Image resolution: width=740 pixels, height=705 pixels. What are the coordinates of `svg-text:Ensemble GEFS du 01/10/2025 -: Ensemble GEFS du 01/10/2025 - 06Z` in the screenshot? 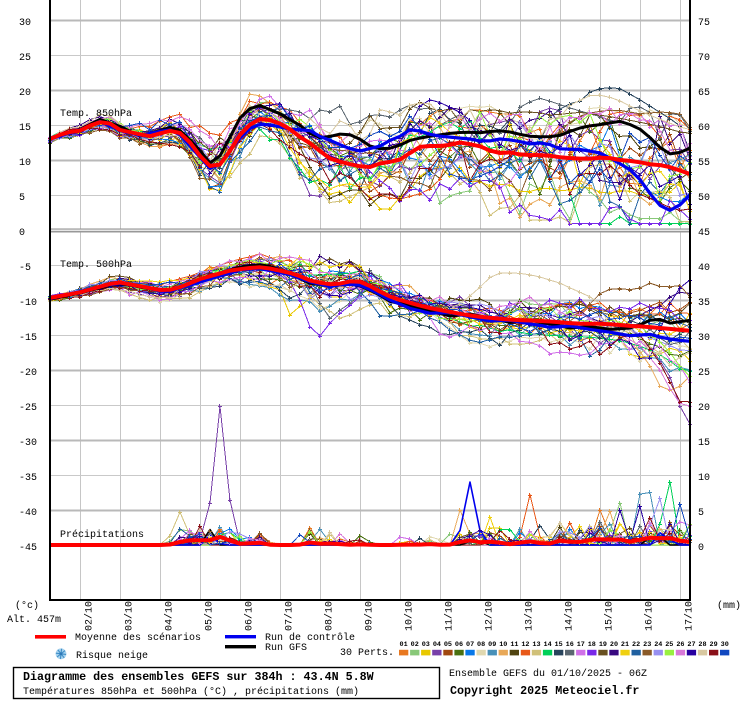 It's located at (548, 674).